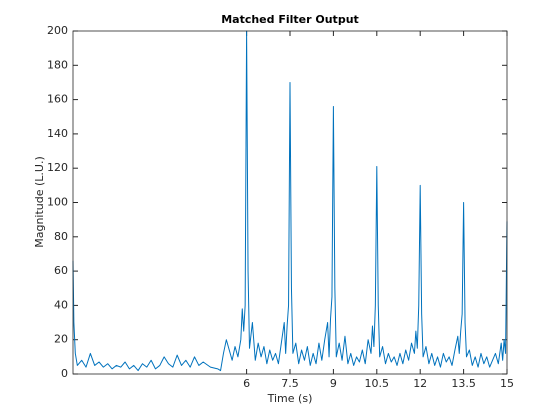  What do you see at coordinates (290, 398) in the screenshot?
I see `x-axis-label: Time (s)` at bounding box center [290, 398].